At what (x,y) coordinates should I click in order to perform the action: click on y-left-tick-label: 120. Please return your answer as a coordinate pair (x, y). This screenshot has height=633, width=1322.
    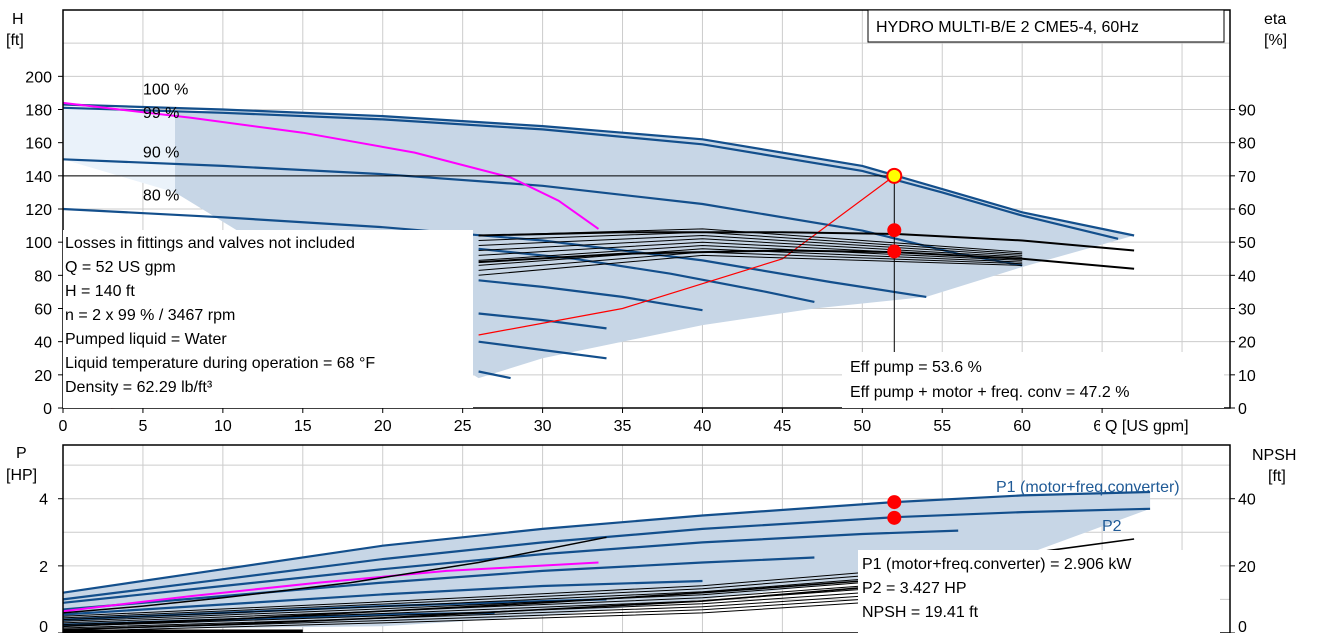
    Looking at the image, I should click on (38, 210).